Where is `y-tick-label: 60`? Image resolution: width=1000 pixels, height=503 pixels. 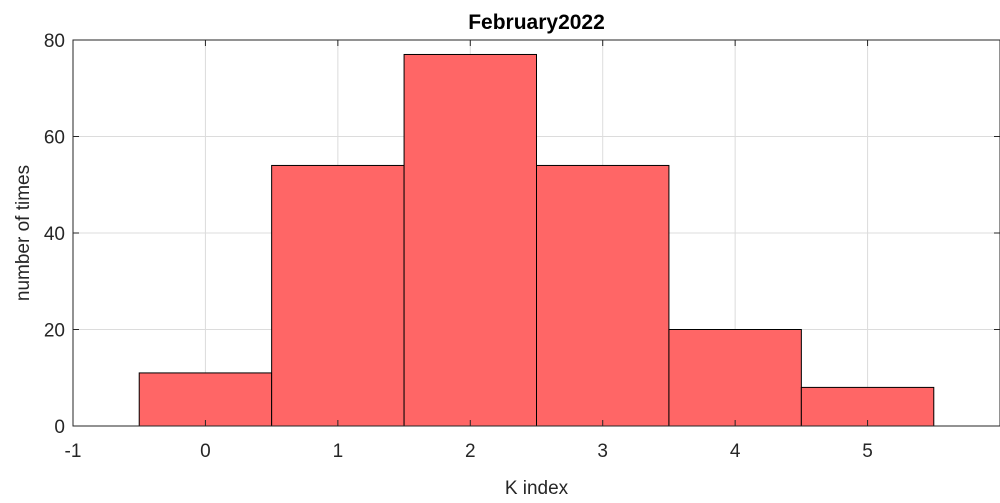 y-tick-label: 60 is located at coordinates (54, 138).